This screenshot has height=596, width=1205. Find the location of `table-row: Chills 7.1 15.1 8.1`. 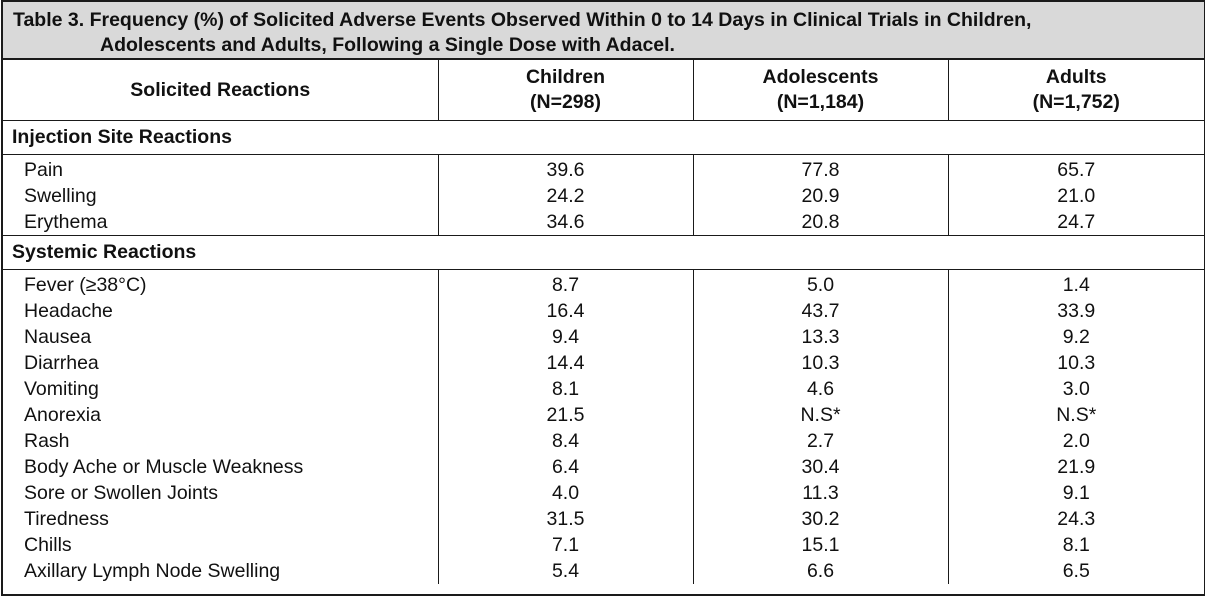

table-row: Chills 7.1 15.1 8.1 is located at coordinates (603, 545).